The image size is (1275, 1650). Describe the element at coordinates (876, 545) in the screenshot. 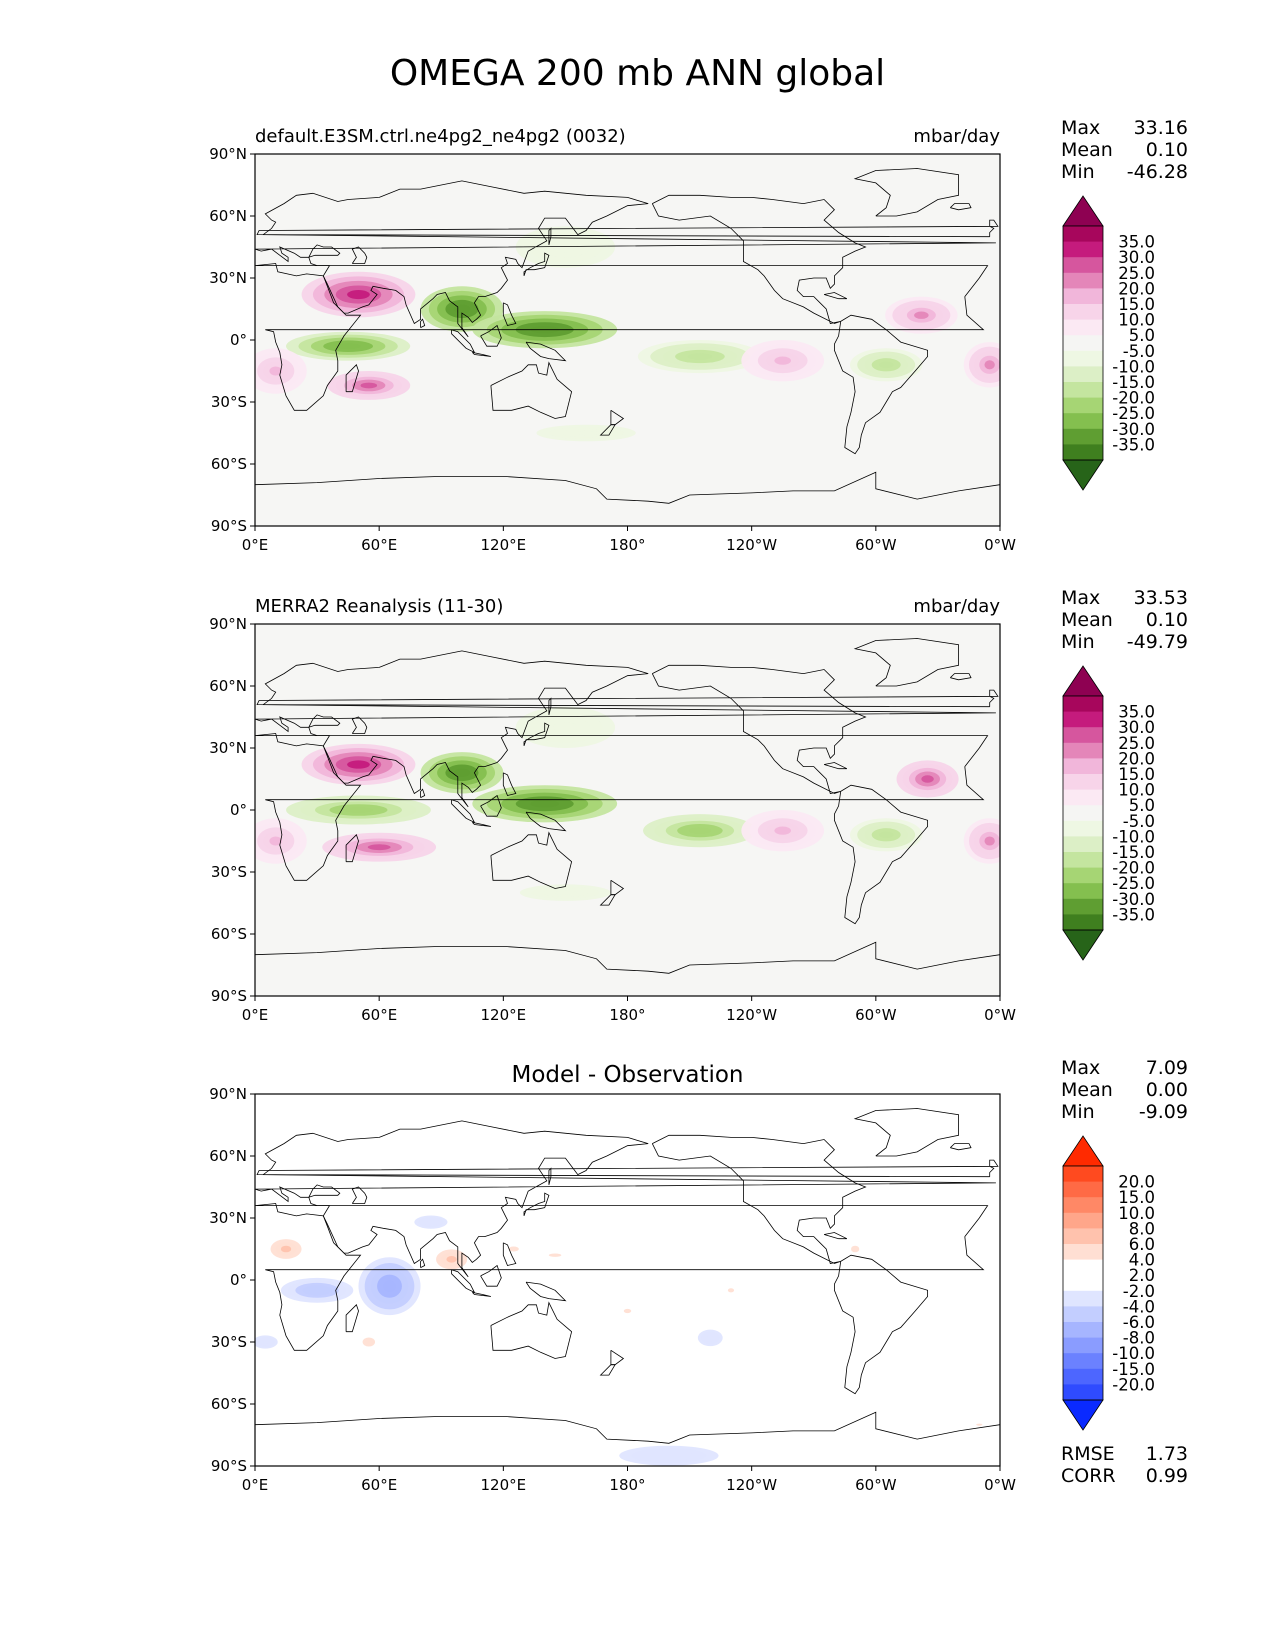

I see `lon-tick-label: 60°W` at that location.